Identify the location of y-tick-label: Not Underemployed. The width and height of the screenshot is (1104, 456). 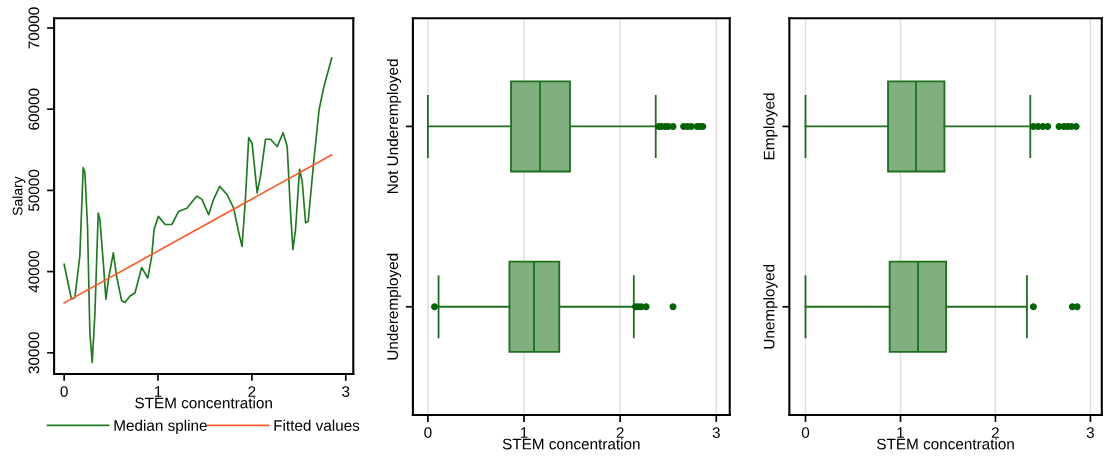
(394, 126).